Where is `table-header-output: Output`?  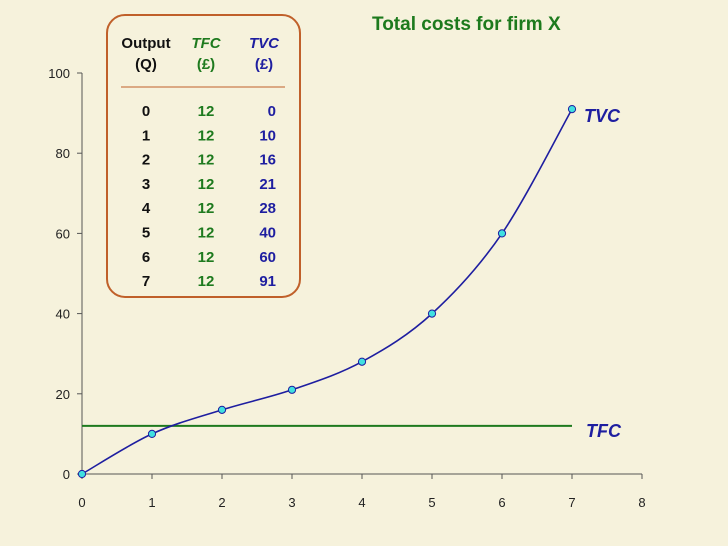 table-header-output: Output is located at coordinates (145, 43).